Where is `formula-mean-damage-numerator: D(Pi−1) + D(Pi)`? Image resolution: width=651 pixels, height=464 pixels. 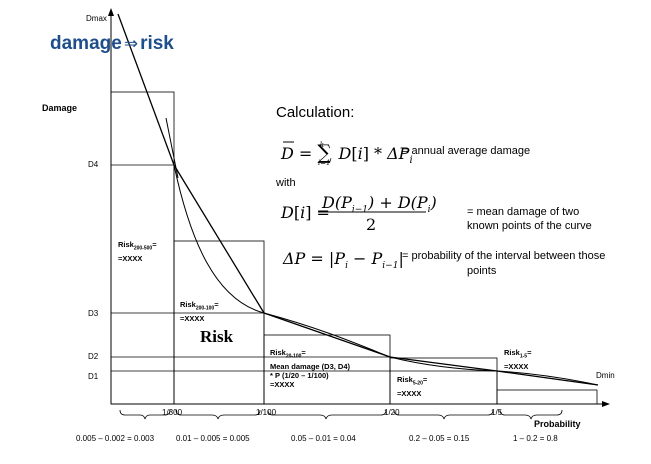 formula-mean-damage-numerator: D(Pi−1) + D(Pi) is located at coordinates (379, 204).